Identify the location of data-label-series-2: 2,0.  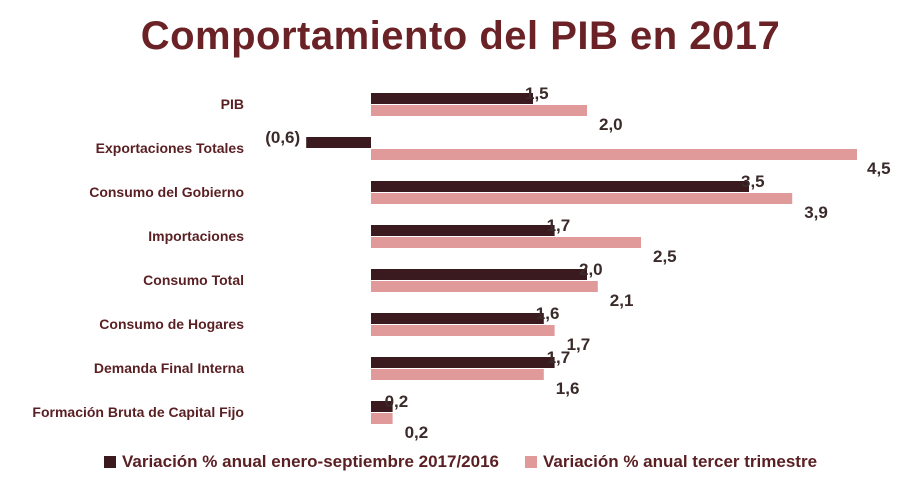
(611, 124).